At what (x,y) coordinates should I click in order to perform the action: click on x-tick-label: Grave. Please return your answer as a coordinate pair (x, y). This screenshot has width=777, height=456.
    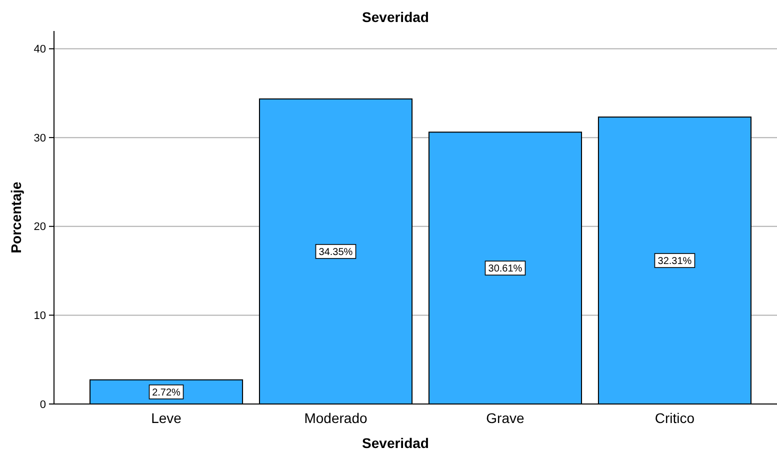
    Looking at the image, I should click on (505, 418).